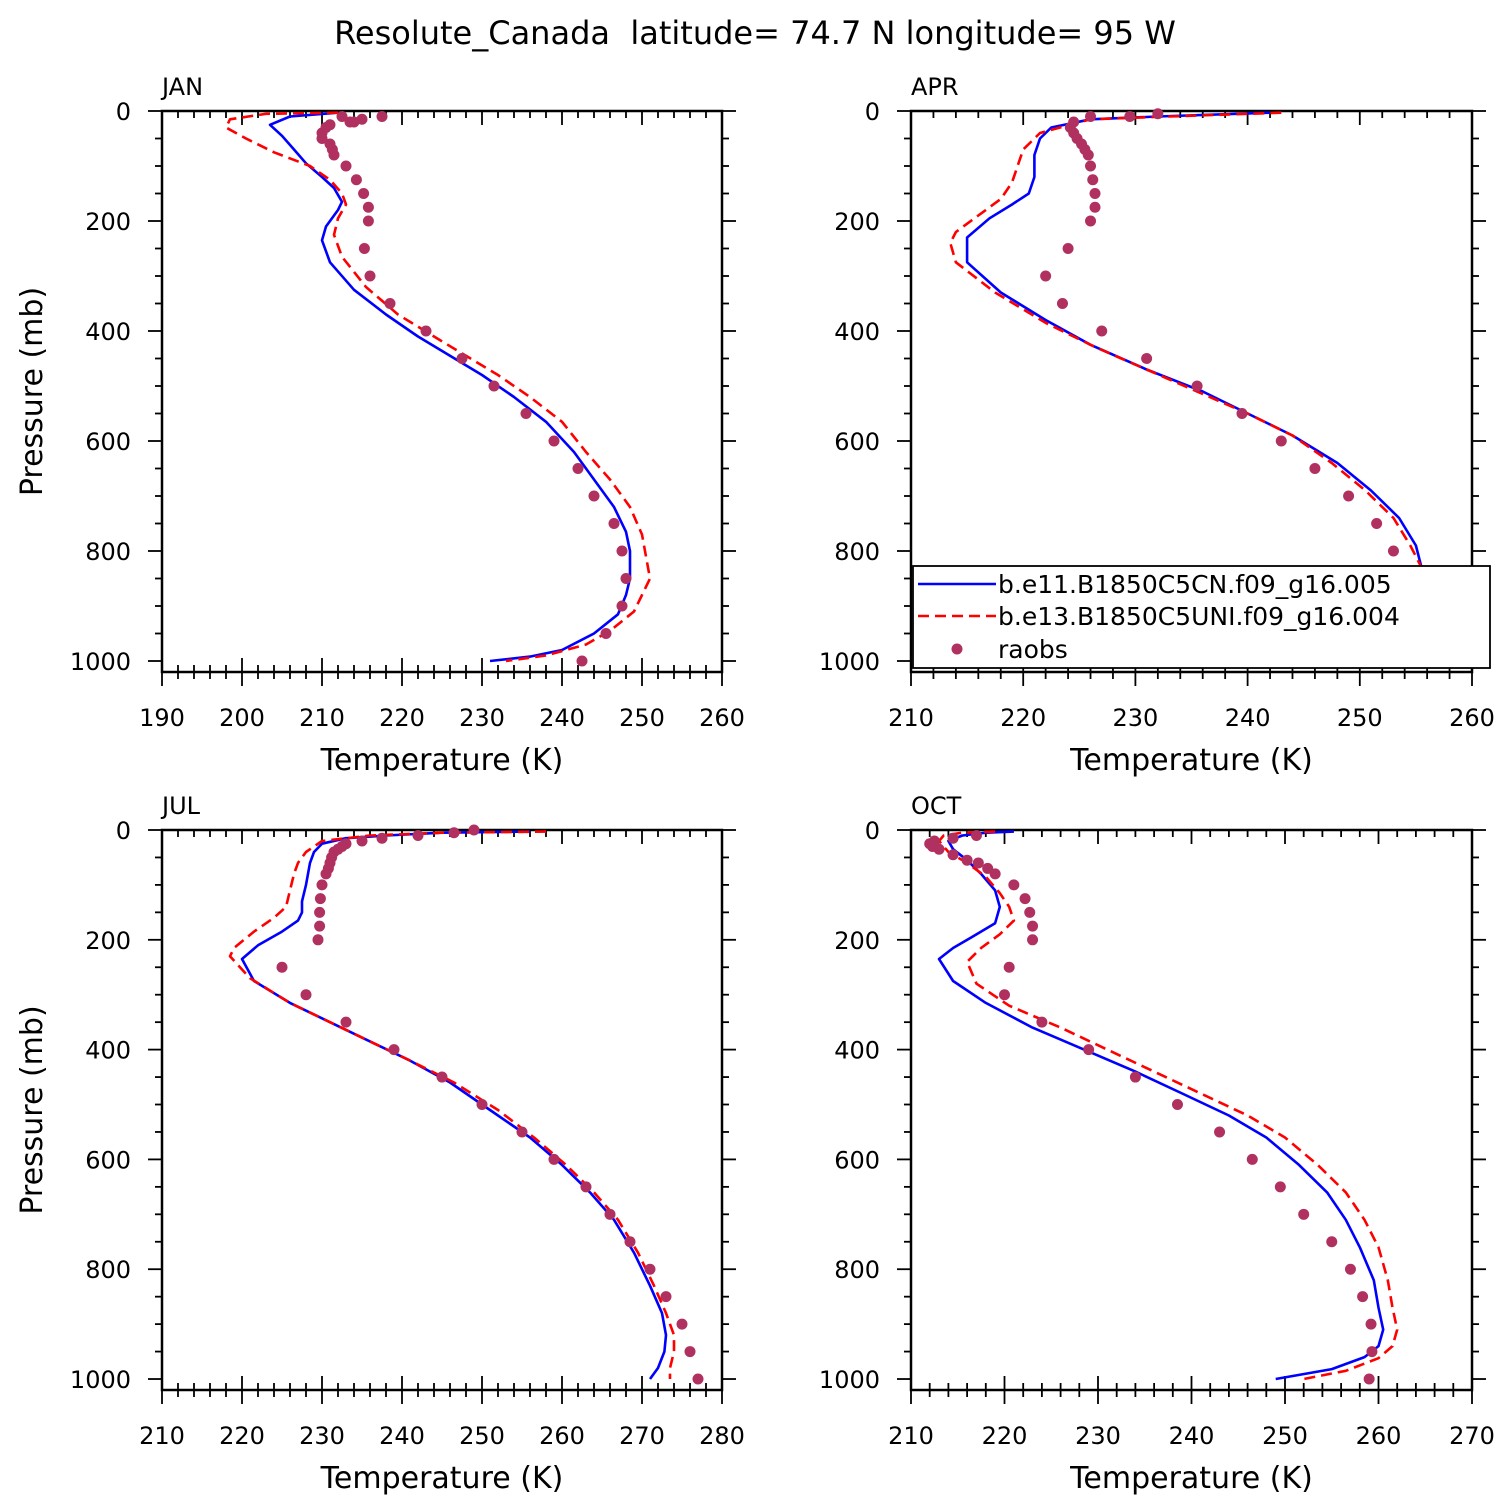 The height and width of the screenshot is (1510, 1510). What do you see at coordinates (162, 718) in the screenshot?
I see `x-tick-label: 190` at bounding box center [162, 718].